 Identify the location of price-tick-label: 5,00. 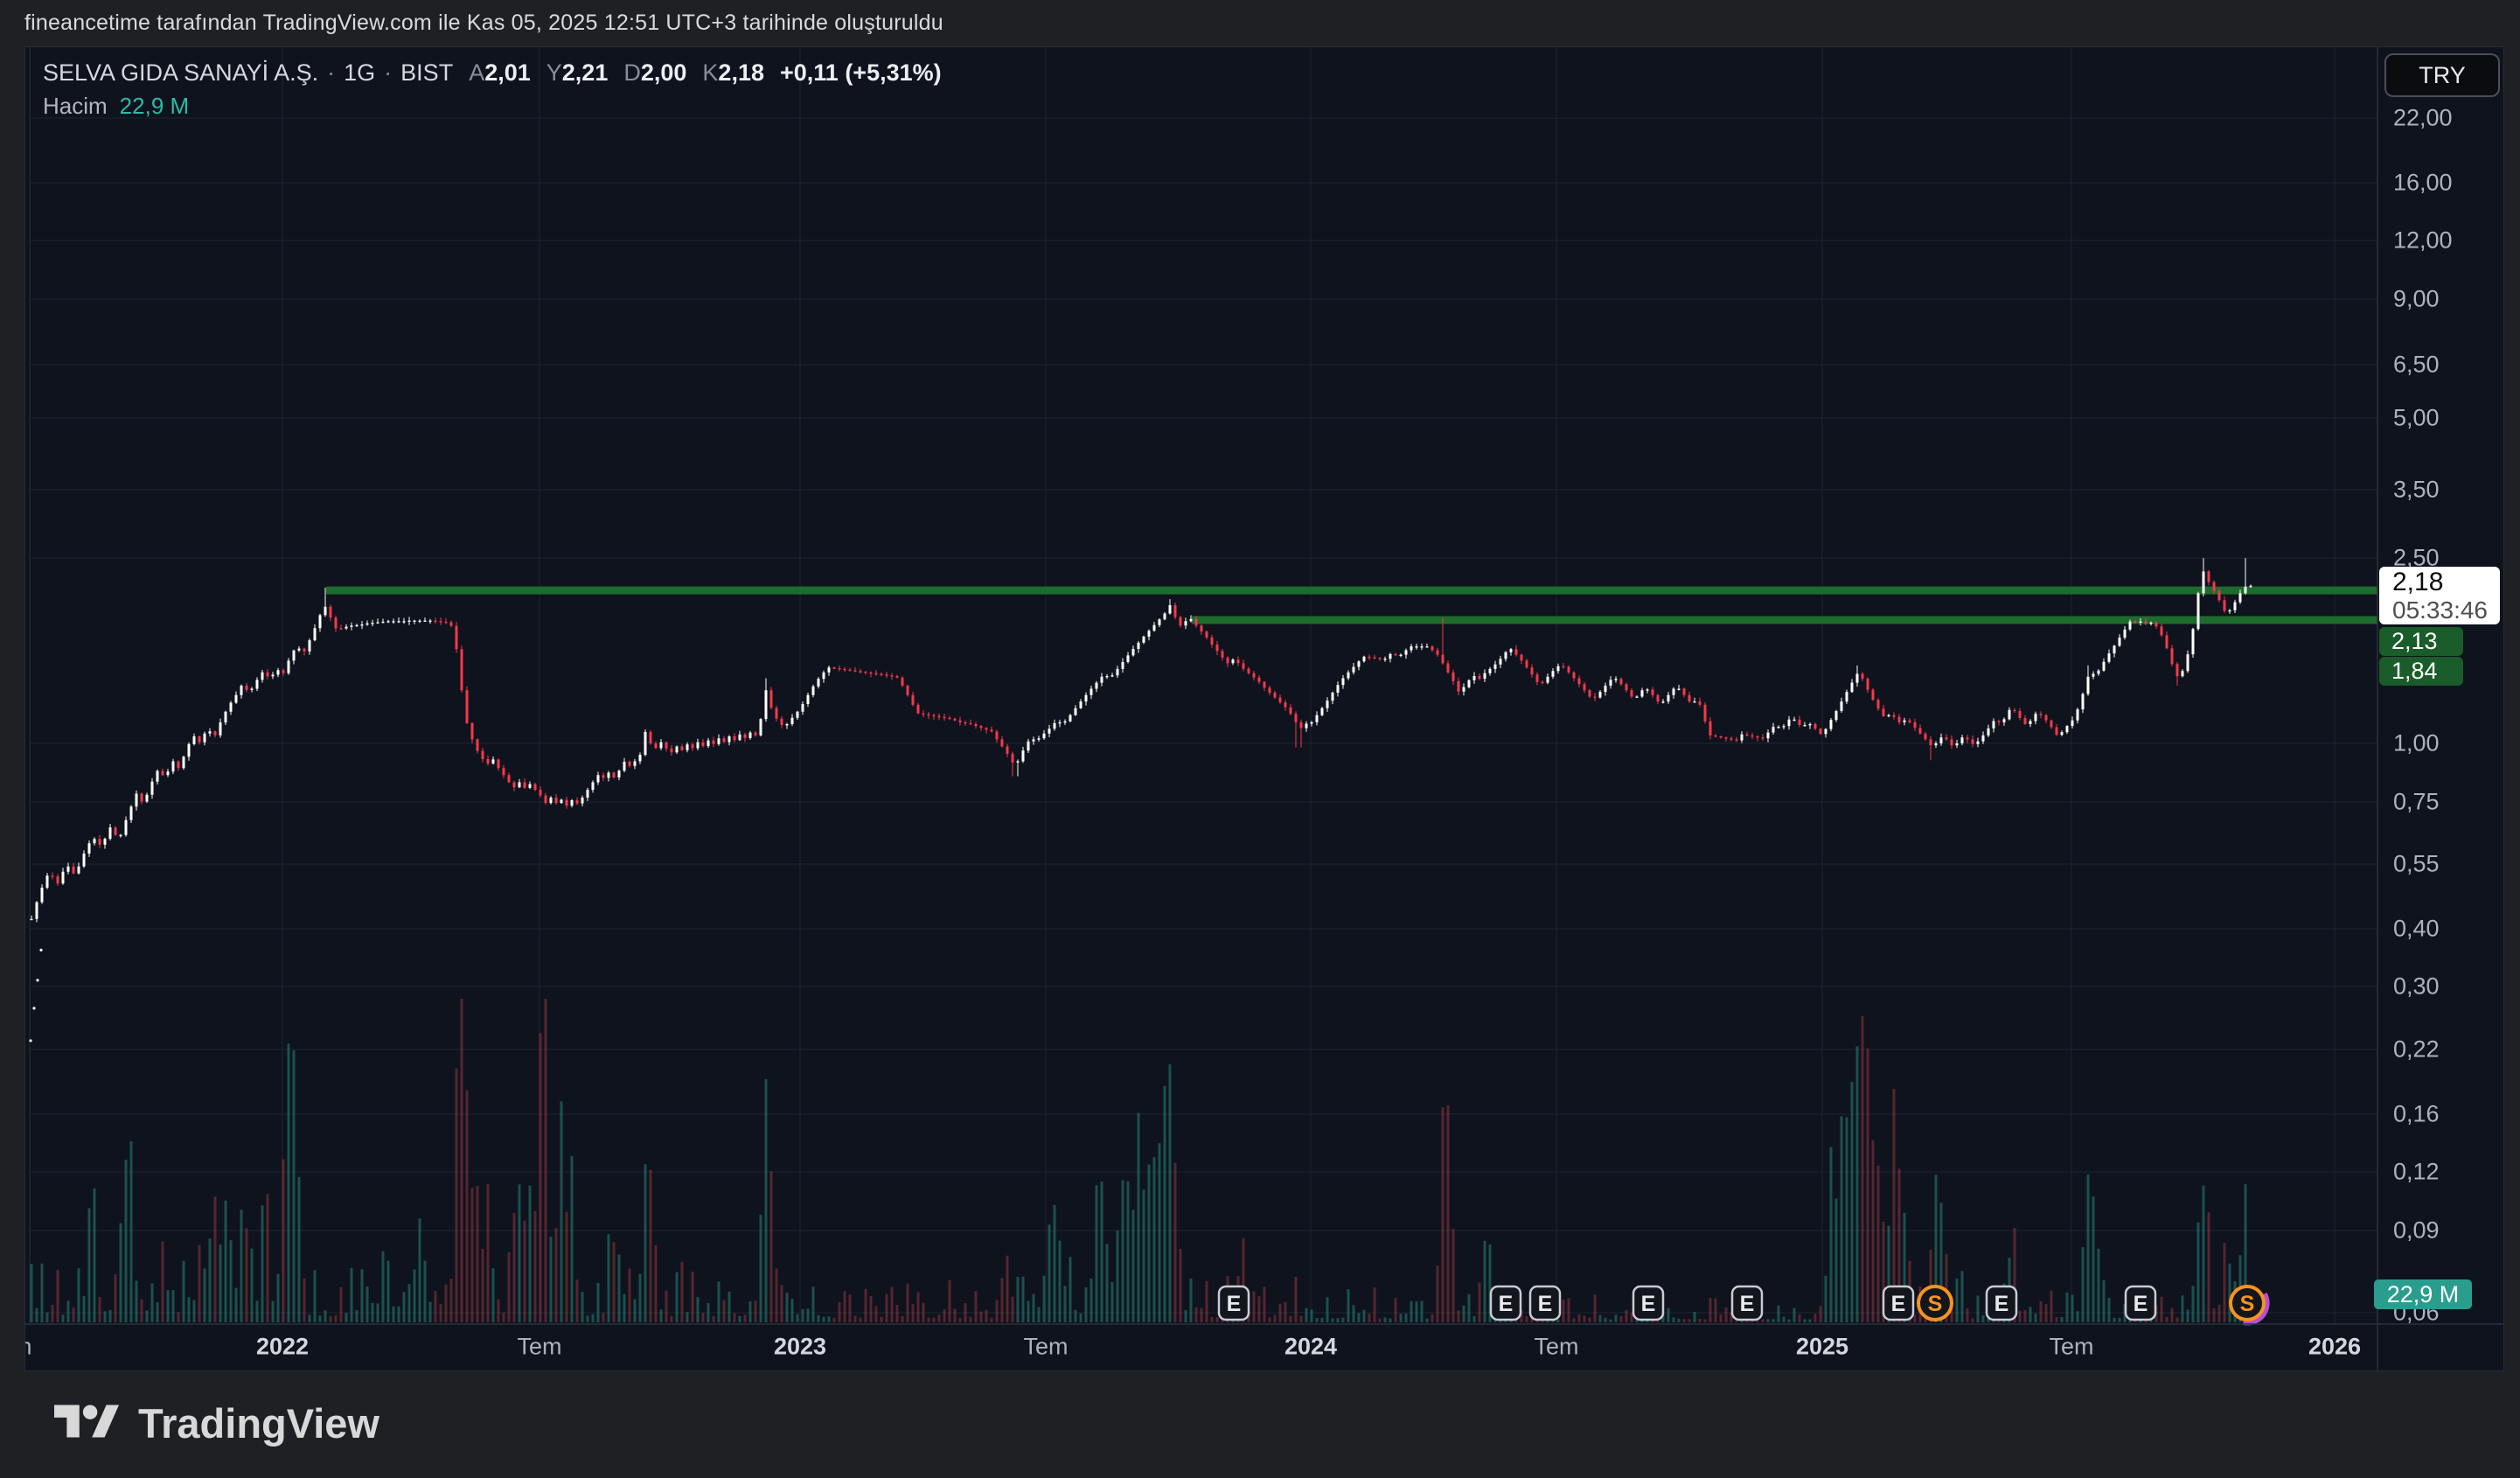
(2416, 417).